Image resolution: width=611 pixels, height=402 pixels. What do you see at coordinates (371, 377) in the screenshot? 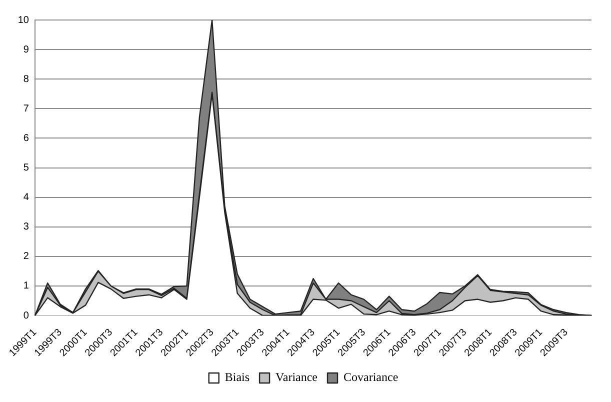
I see `legend-label: Covariance` at bounding box center [371, 377].